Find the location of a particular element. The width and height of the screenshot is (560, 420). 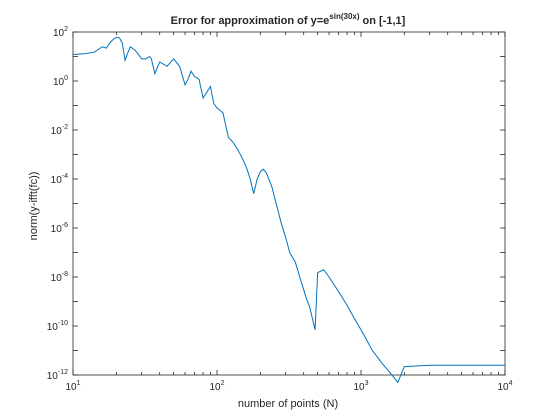

y-axis-label: norm(y-ifft(fc)) is located at coordinates (34, 206).